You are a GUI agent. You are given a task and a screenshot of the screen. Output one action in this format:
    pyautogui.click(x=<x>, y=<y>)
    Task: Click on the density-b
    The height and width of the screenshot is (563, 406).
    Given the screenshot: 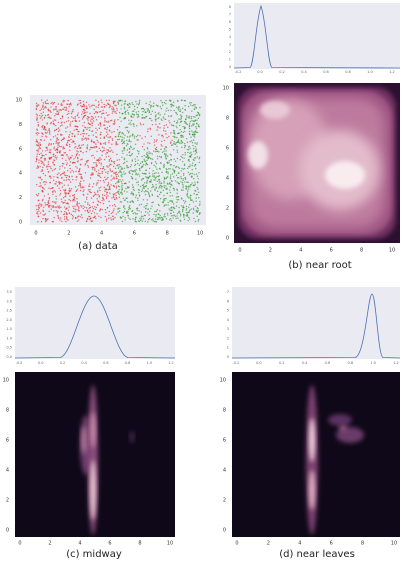 What is the action you would take?
    pyautogui.click(x=317, y=163)
    